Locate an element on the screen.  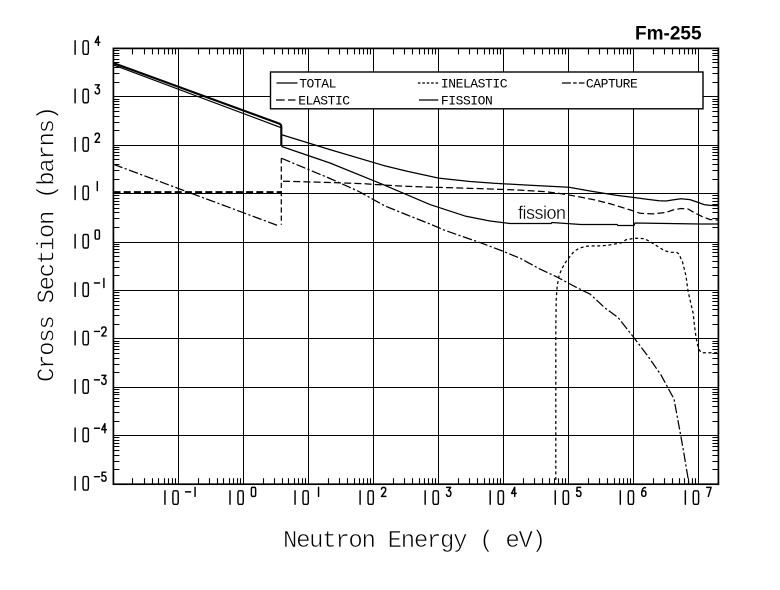
svg-text: fission is located at coordinates (542, 213).